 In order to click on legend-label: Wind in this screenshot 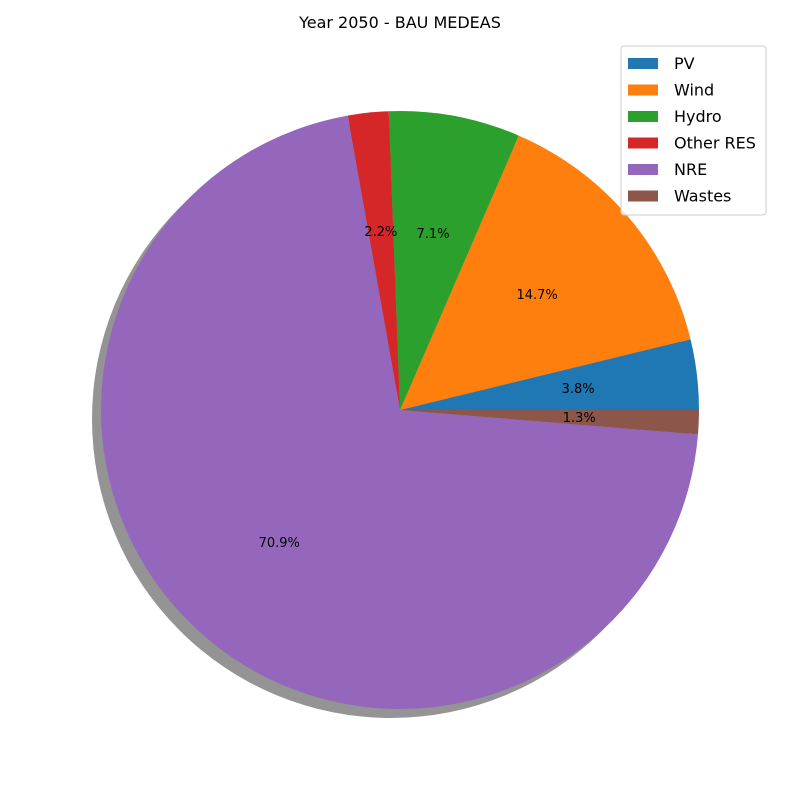, I will do `click(694, 90)`.